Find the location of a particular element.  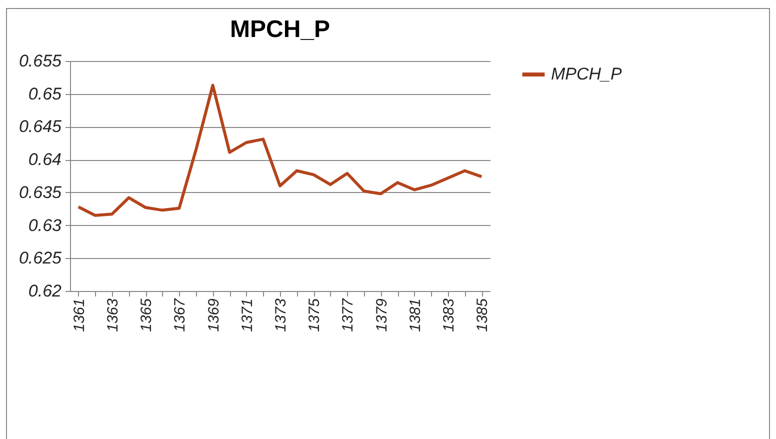

x-tick-label: 1383 is located at coordinates (449, 315).